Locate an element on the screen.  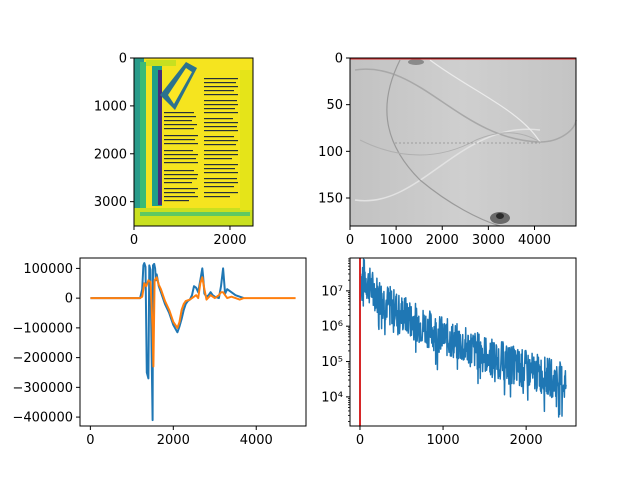
viridis-image is located at coordinates (193, 142).